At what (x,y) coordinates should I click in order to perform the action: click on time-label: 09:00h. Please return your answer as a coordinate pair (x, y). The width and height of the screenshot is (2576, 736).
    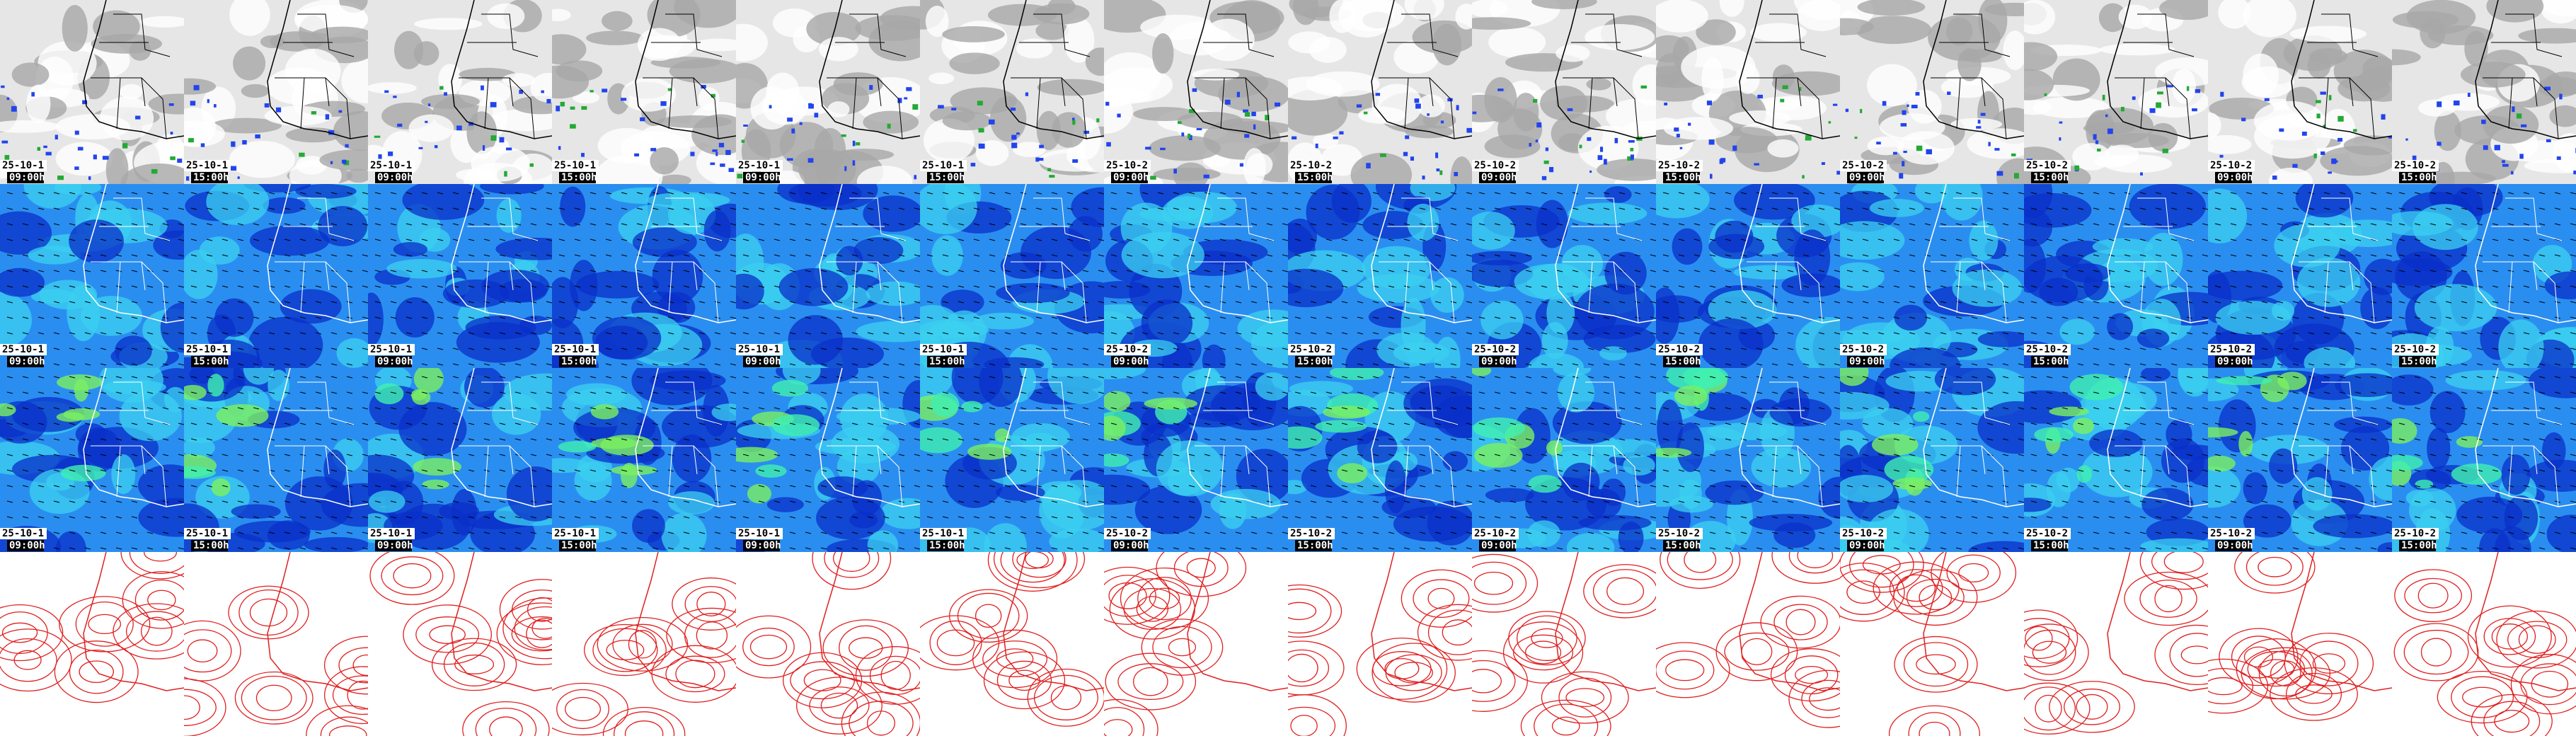
    Looking at the image, I should click on (1131, 545).